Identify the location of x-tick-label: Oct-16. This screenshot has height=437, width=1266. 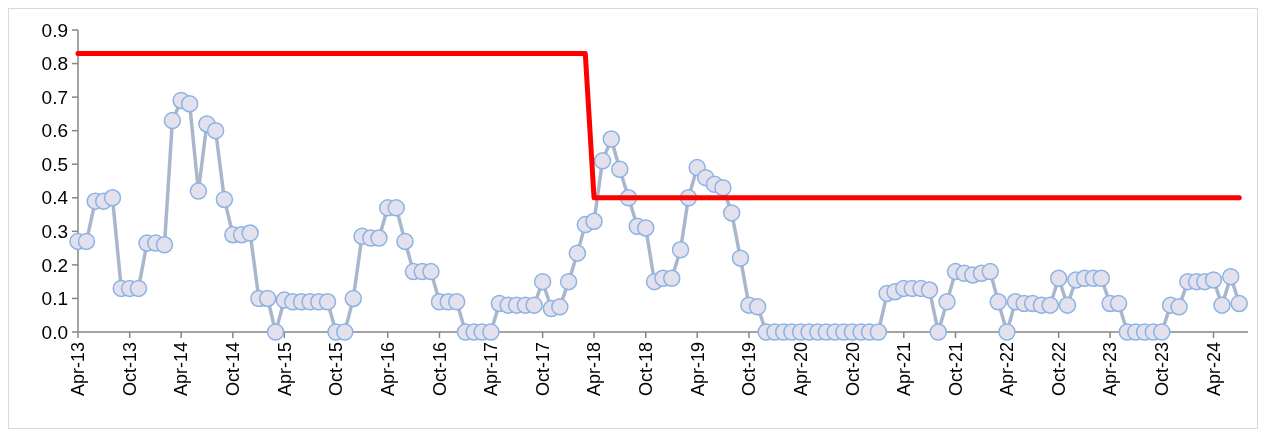
(439, 369).